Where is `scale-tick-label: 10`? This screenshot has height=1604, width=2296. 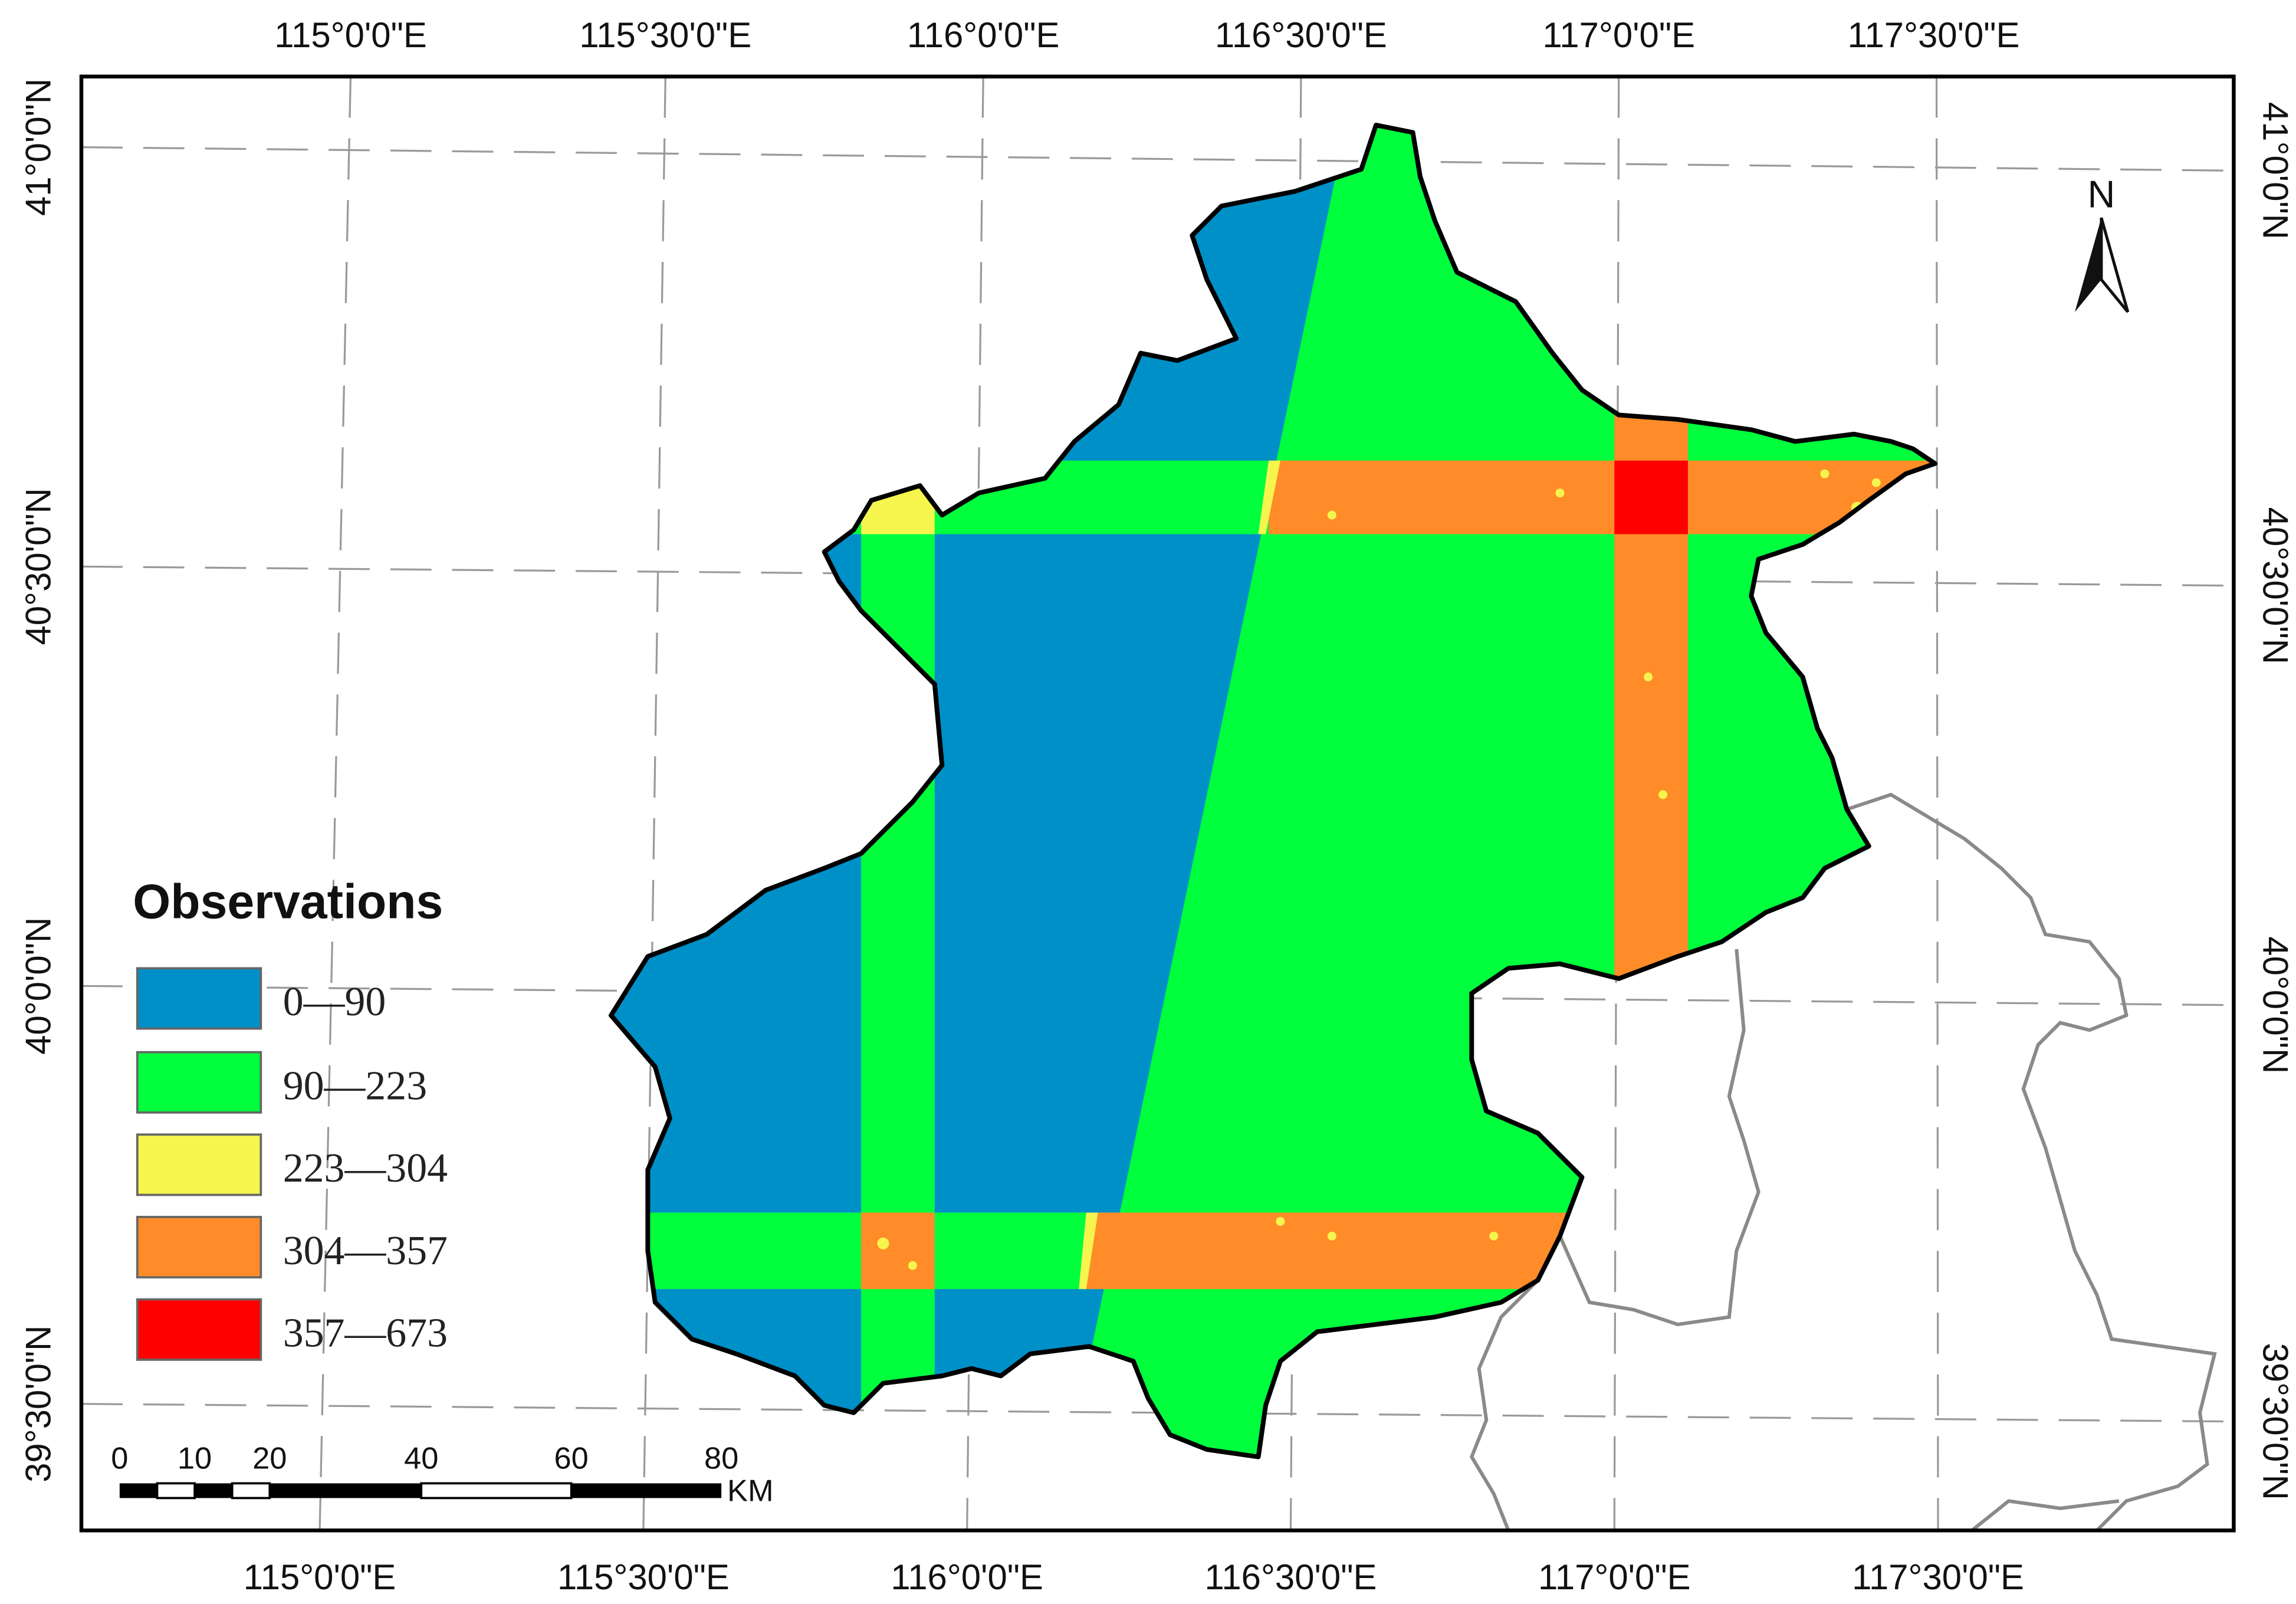 scale-tick-label: 10 is located at coordinates (195, 1459).